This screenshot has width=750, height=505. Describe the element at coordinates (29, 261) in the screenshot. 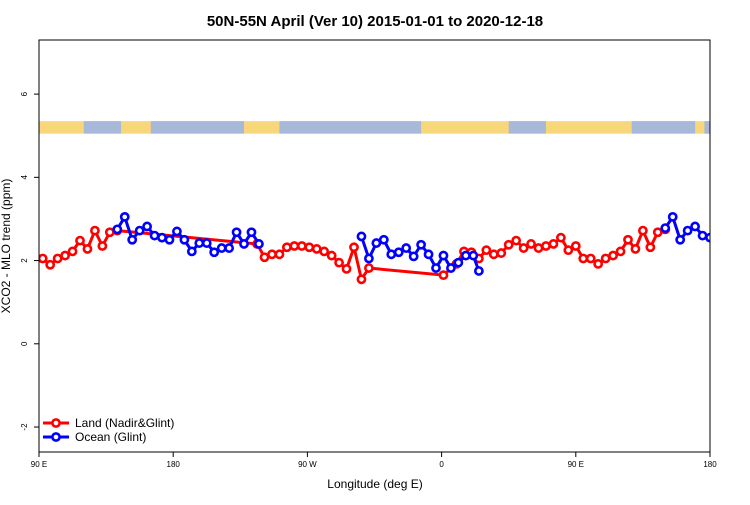

I see `y-axis-ticks: -2 0 2 4 6` at that location.